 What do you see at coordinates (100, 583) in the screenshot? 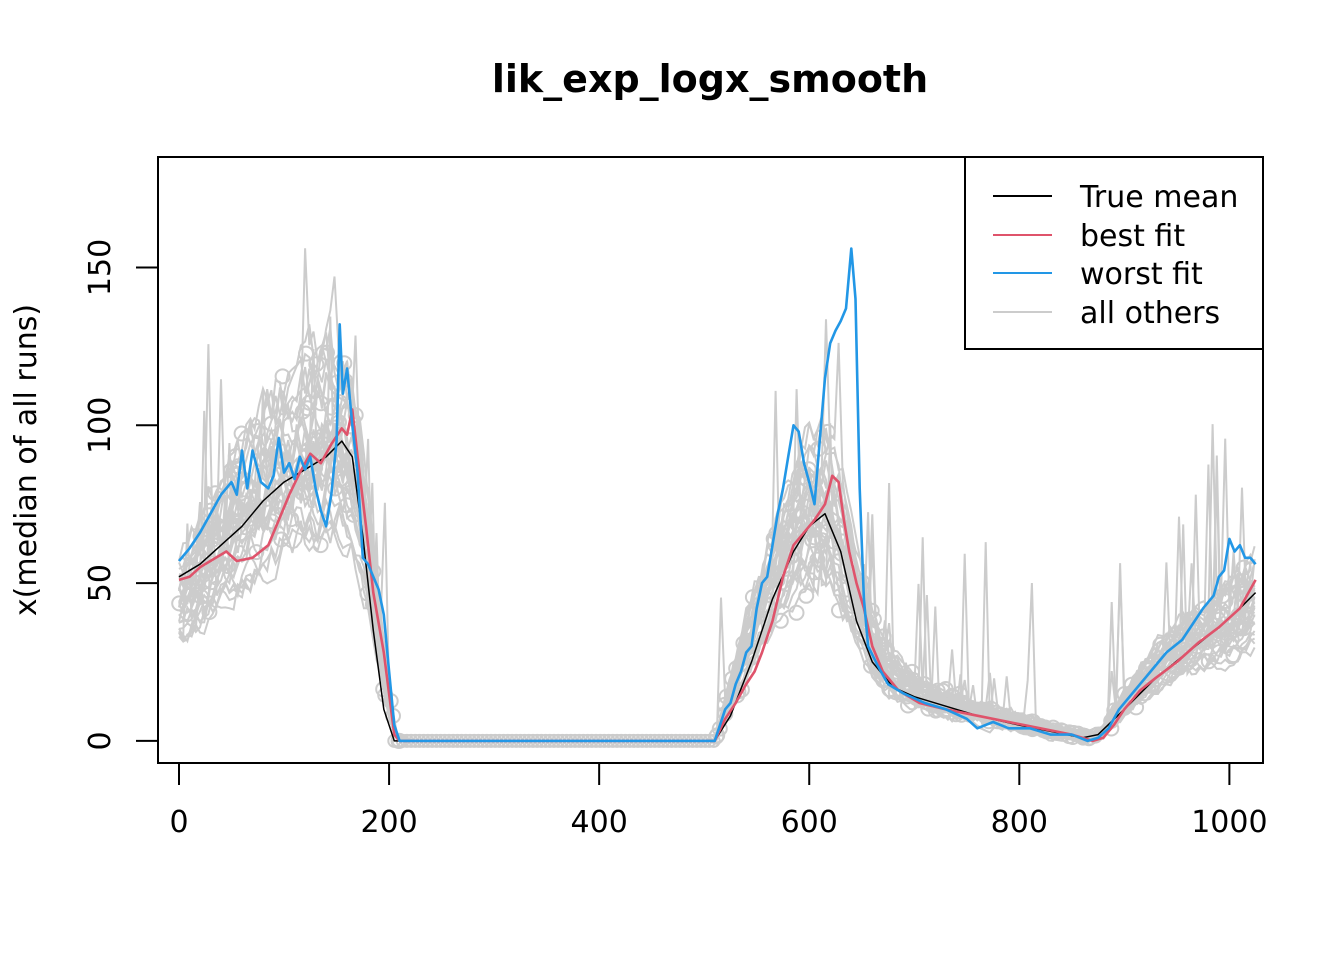
I see `y-tick-label: 50` at bounding box center [100, 583].